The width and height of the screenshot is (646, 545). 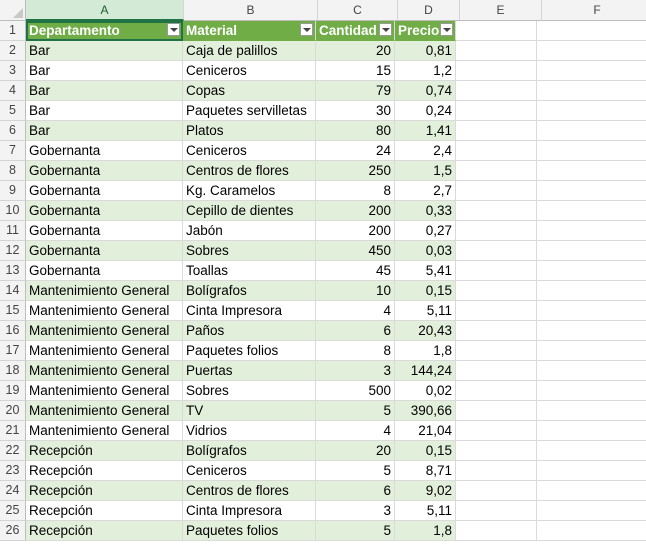 I want to click on cell-material: Cepillo de dientes, so click(x=249, y=211).